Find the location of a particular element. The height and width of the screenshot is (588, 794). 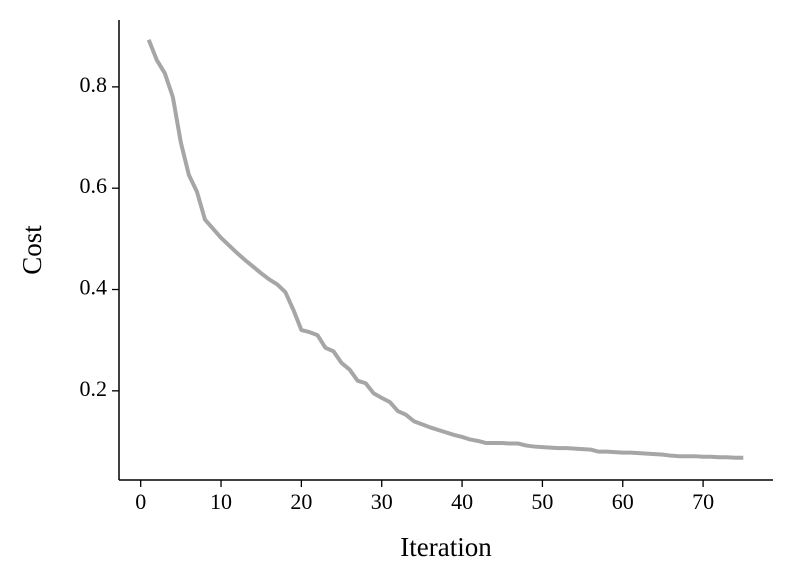

x-tick-label: 20 is located at coordinates (301, 501).